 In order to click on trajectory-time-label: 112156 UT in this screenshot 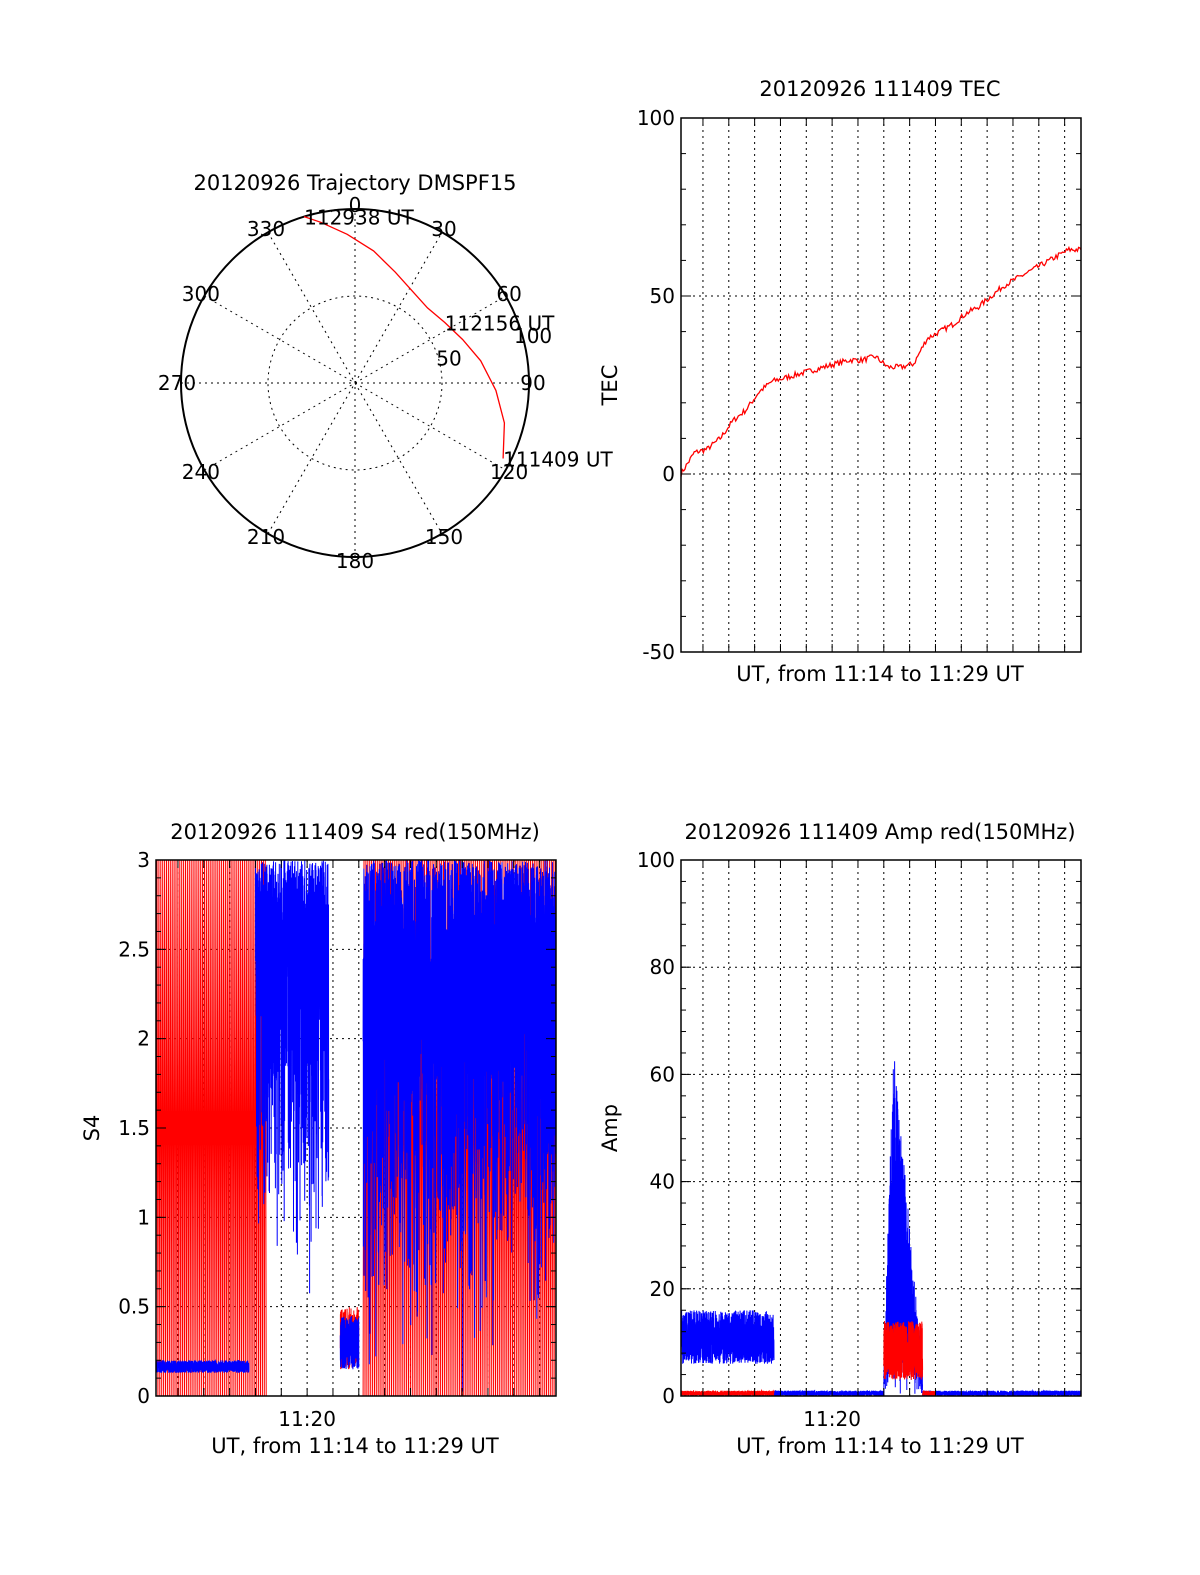, I will do `click(500, 323)`.